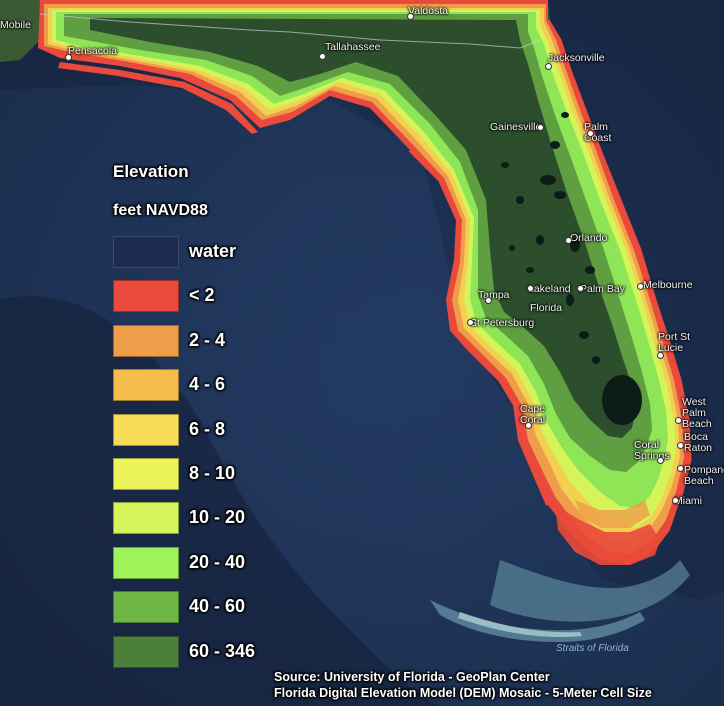 The height and width of the screenshot is (706, 724). Describe the element at coordinates (151, 171) in the screenshot. I see `legend-title: Elevation` at that location.